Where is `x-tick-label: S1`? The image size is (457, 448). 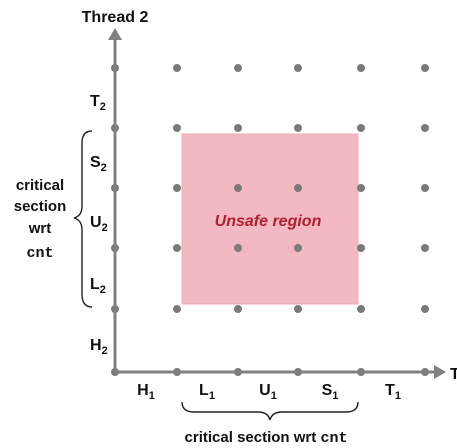 x-tick-label: S1 is located at coordinates (330, 392).